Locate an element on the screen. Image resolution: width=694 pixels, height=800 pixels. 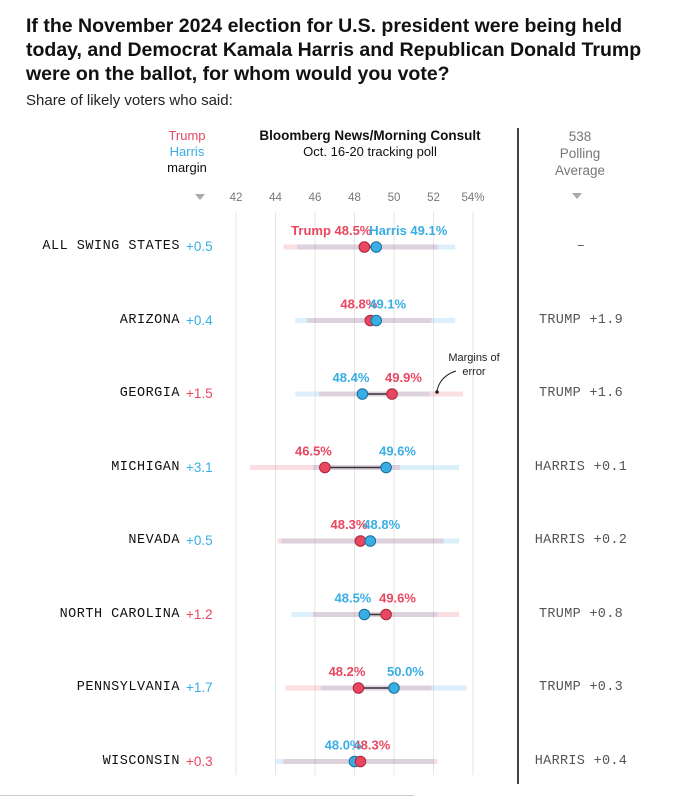
margin-header-arrow-icon is located at coordinates (200, 197).